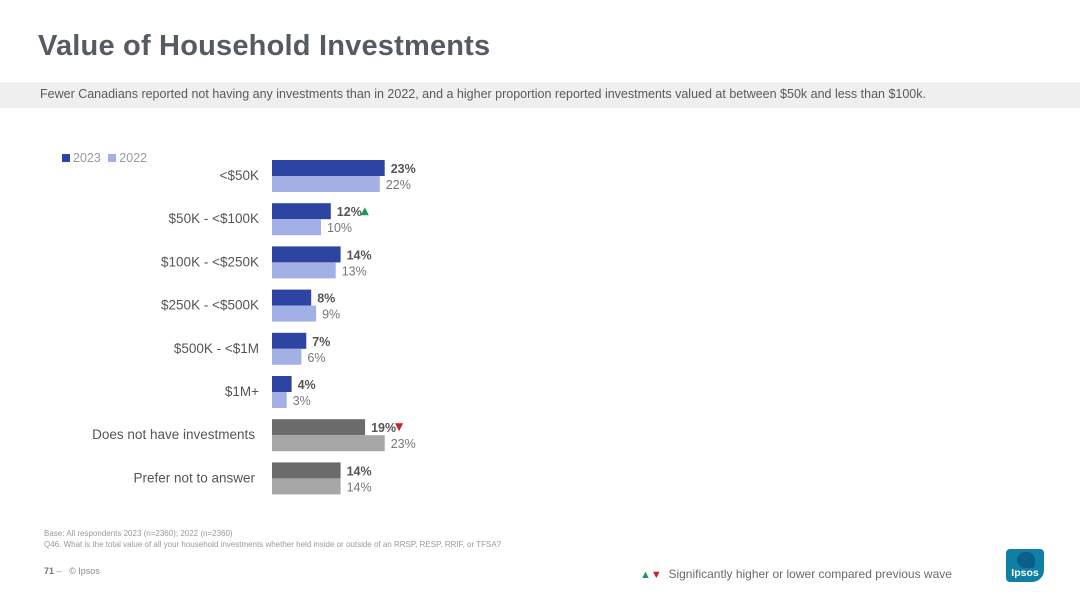  What do you see at coordinates (307, 385) in the screenshot?
I see `value-label-2023: 4%` at bounding box center [307, 385].